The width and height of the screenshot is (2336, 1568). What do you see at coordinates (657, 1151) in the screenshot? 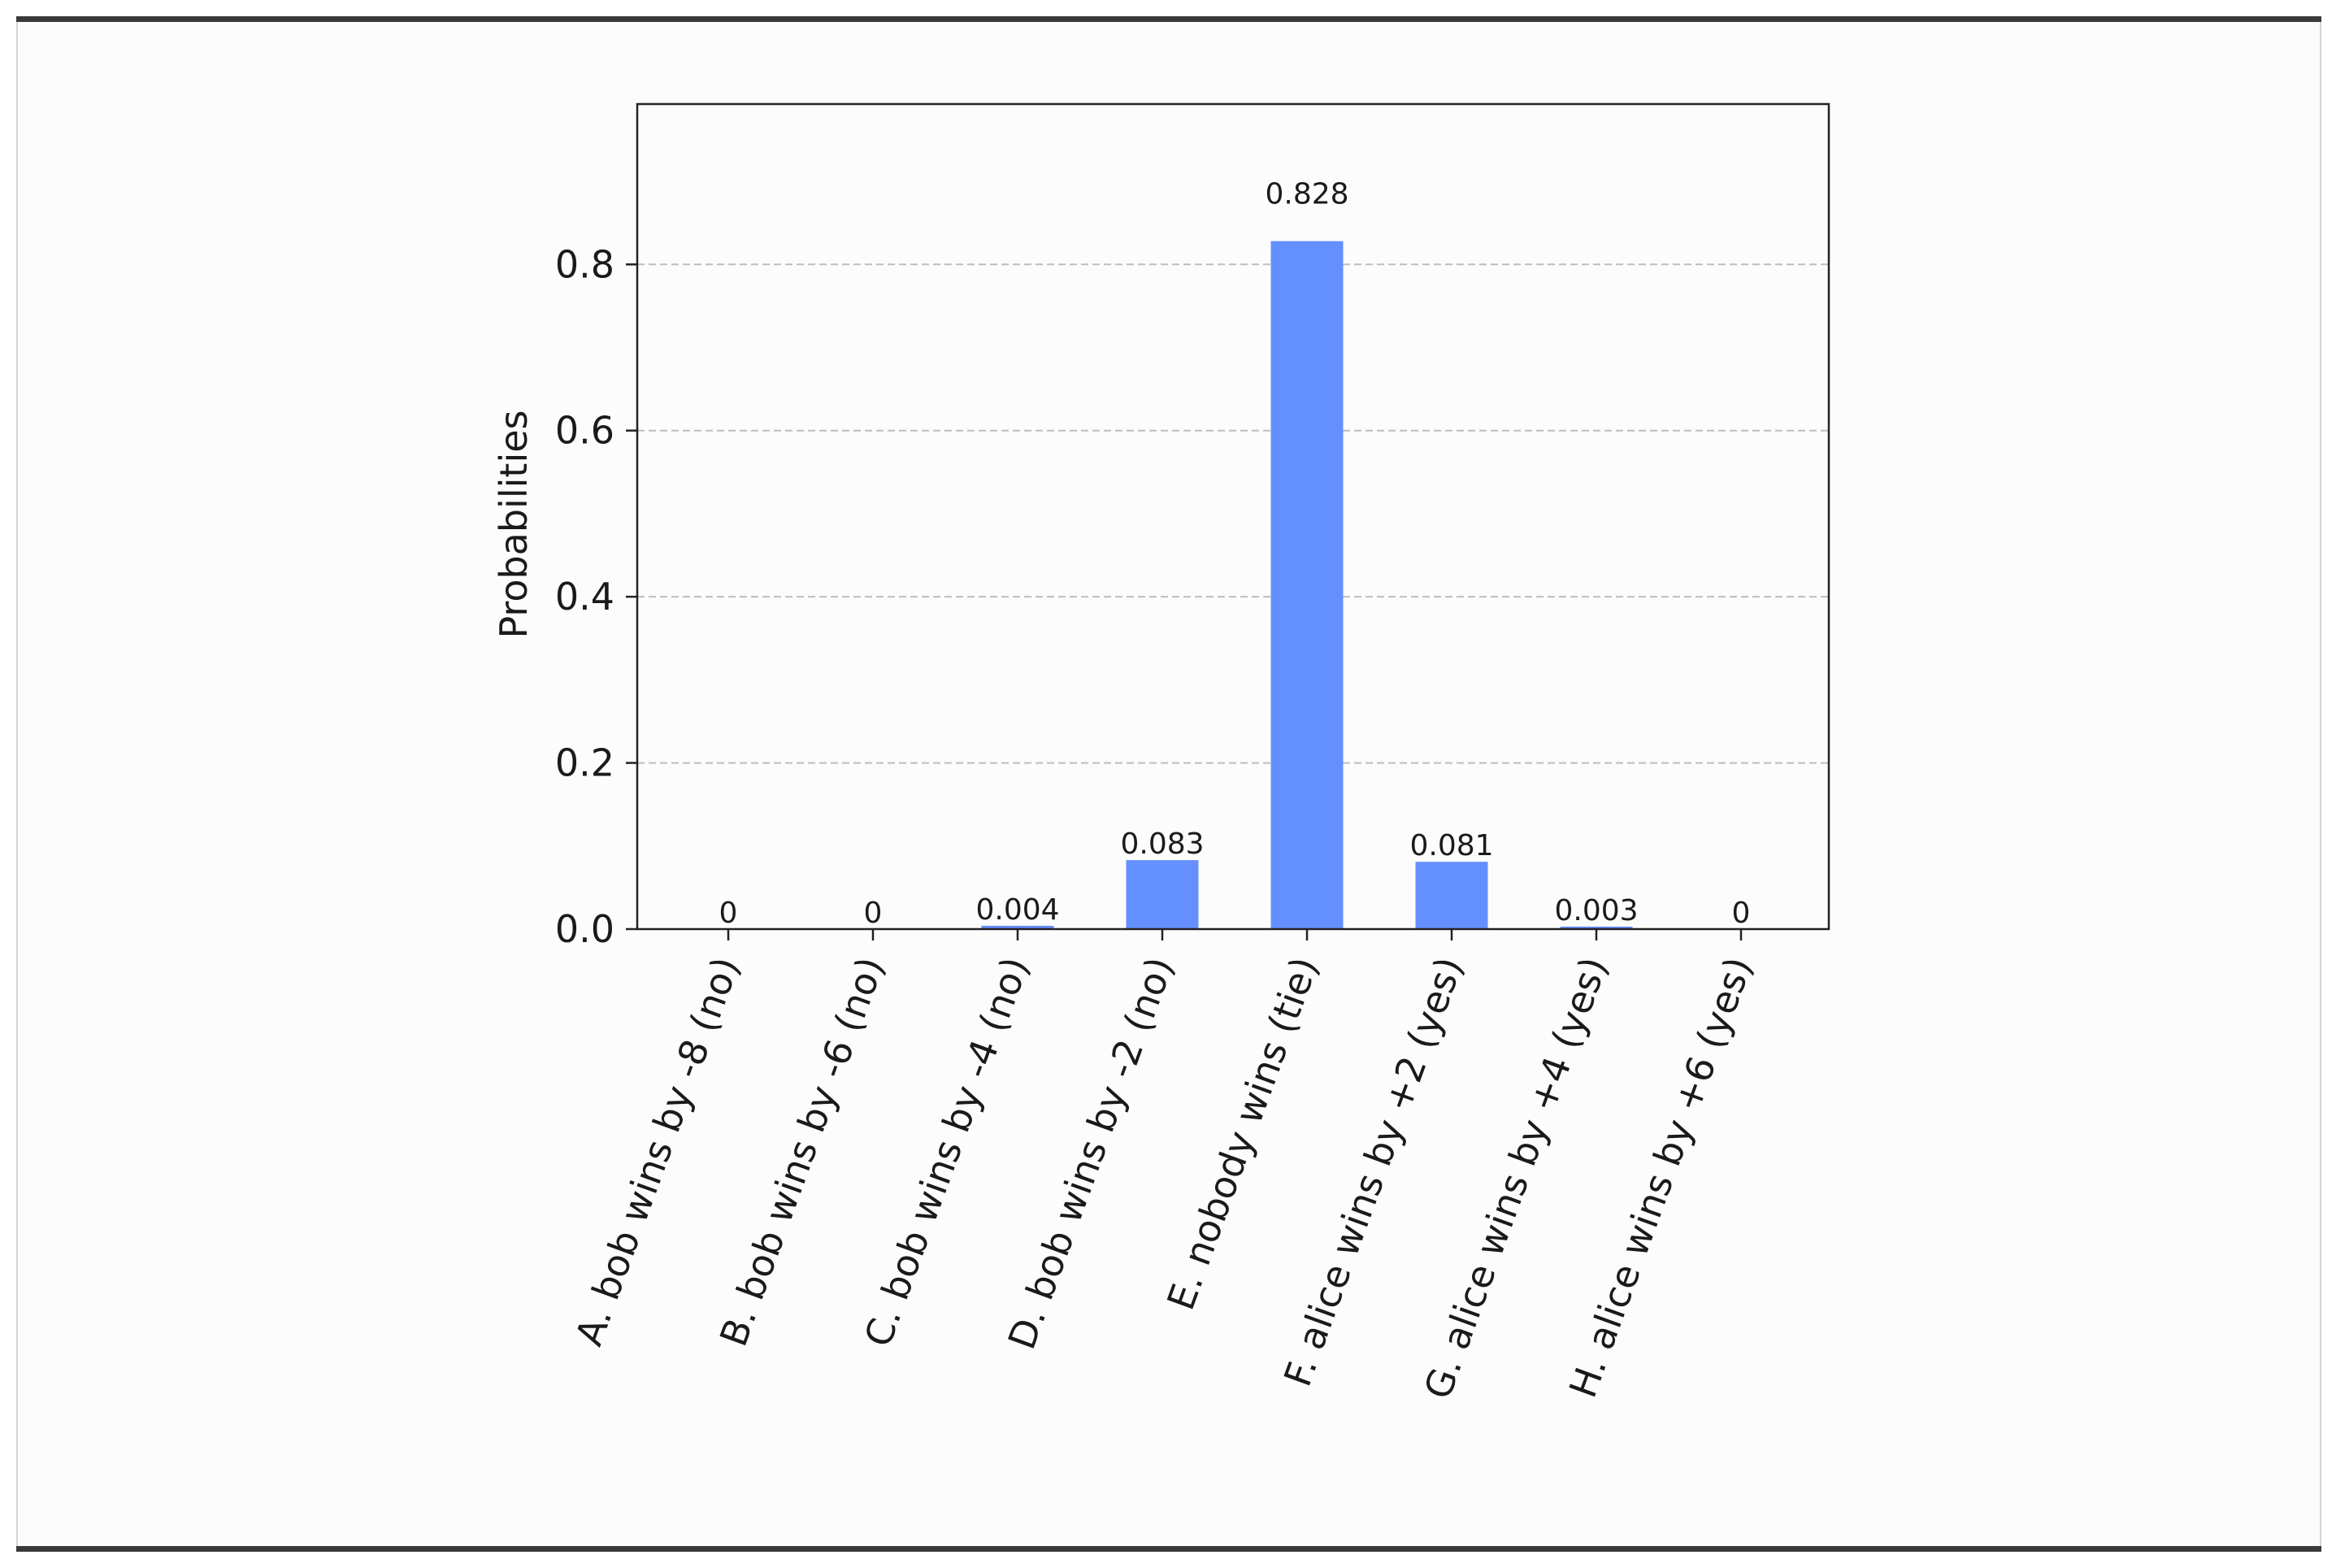
I see `x-tick-label: A. bob wins by -8 (no)` at bounding box center [657, 1151].